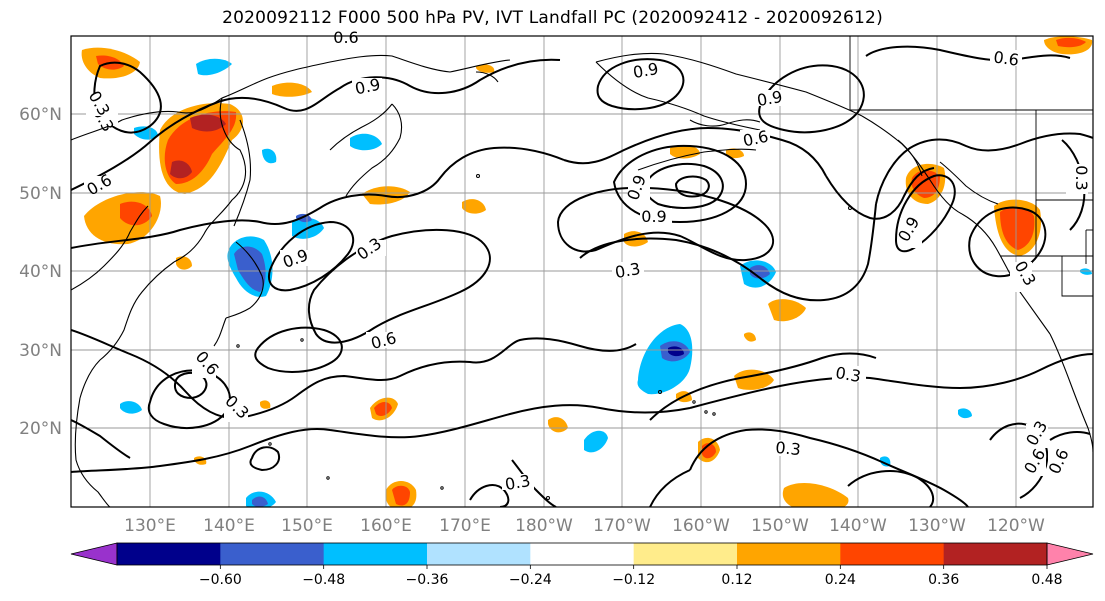  What do you see at coordinates (736, 580) in the screenshot?
I see `colorbar-tick-label: 0.12` at bounding box center [736, 580].